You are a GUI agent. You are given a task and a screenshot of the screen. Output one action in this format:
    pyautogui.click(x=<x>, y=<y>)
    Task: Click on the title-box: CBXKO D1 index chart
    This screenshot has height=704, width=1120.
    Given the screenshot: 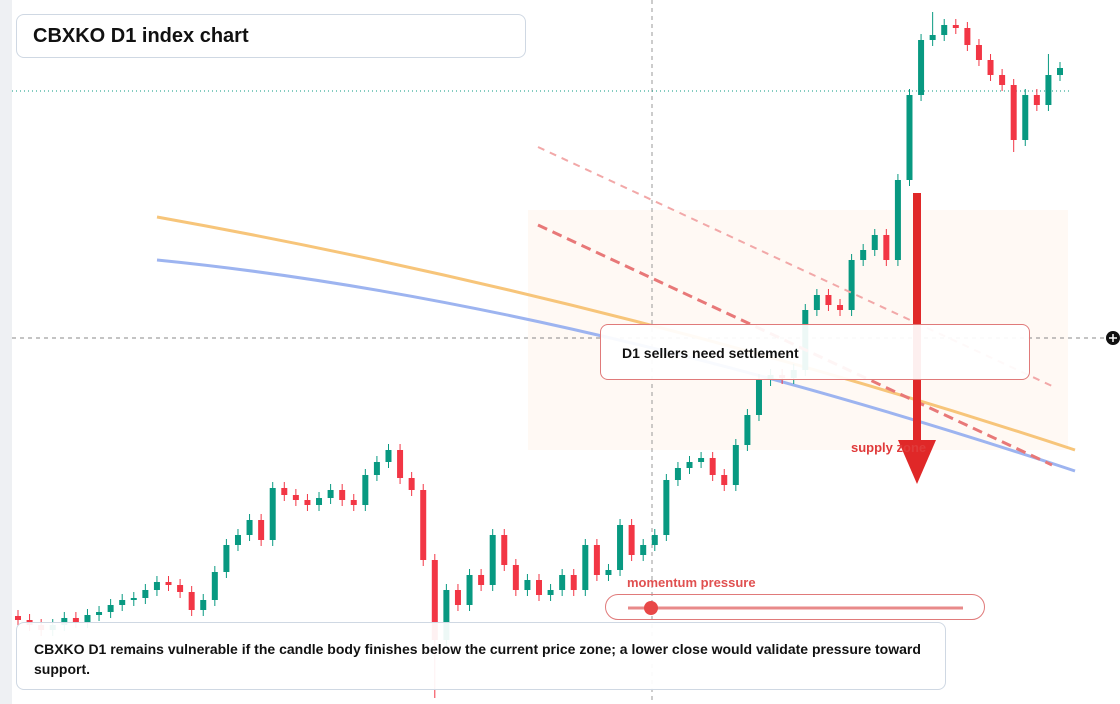 What is the action you would take?
    pyautogui.click(x=271, y=36)
    